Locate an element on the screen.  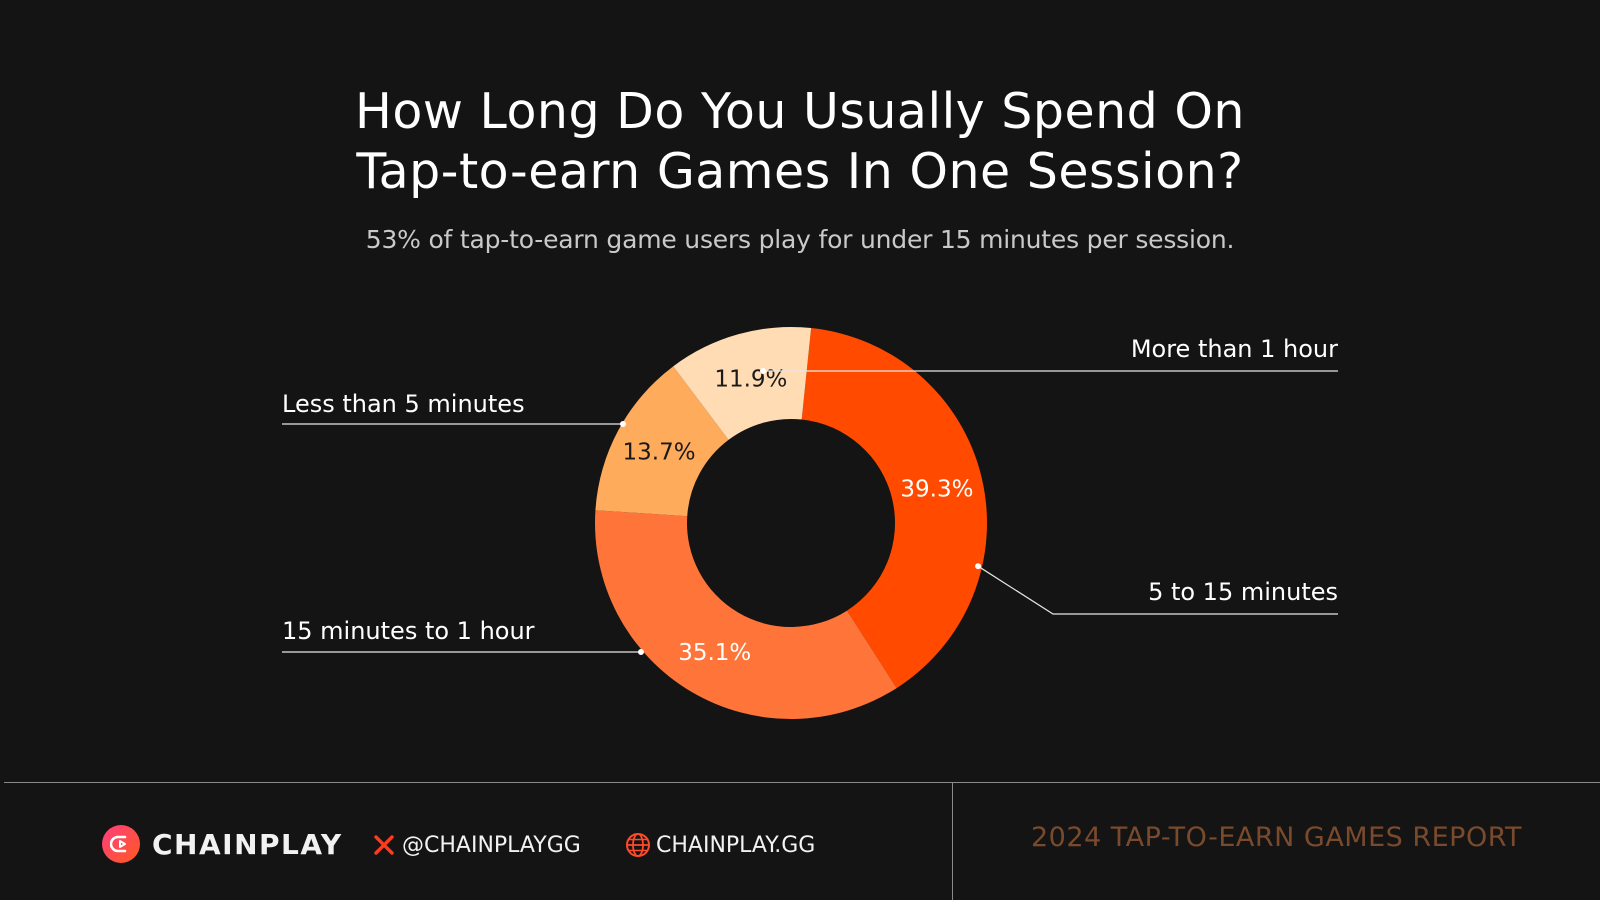
slice-value-label: 35.1% is located at coordinates (714, 653).